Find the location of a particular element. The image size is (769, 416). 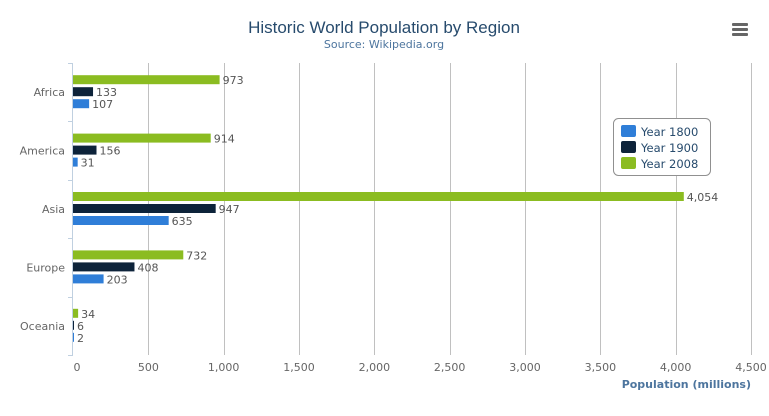

data-label: 6 is located at coordinates (80, 326).